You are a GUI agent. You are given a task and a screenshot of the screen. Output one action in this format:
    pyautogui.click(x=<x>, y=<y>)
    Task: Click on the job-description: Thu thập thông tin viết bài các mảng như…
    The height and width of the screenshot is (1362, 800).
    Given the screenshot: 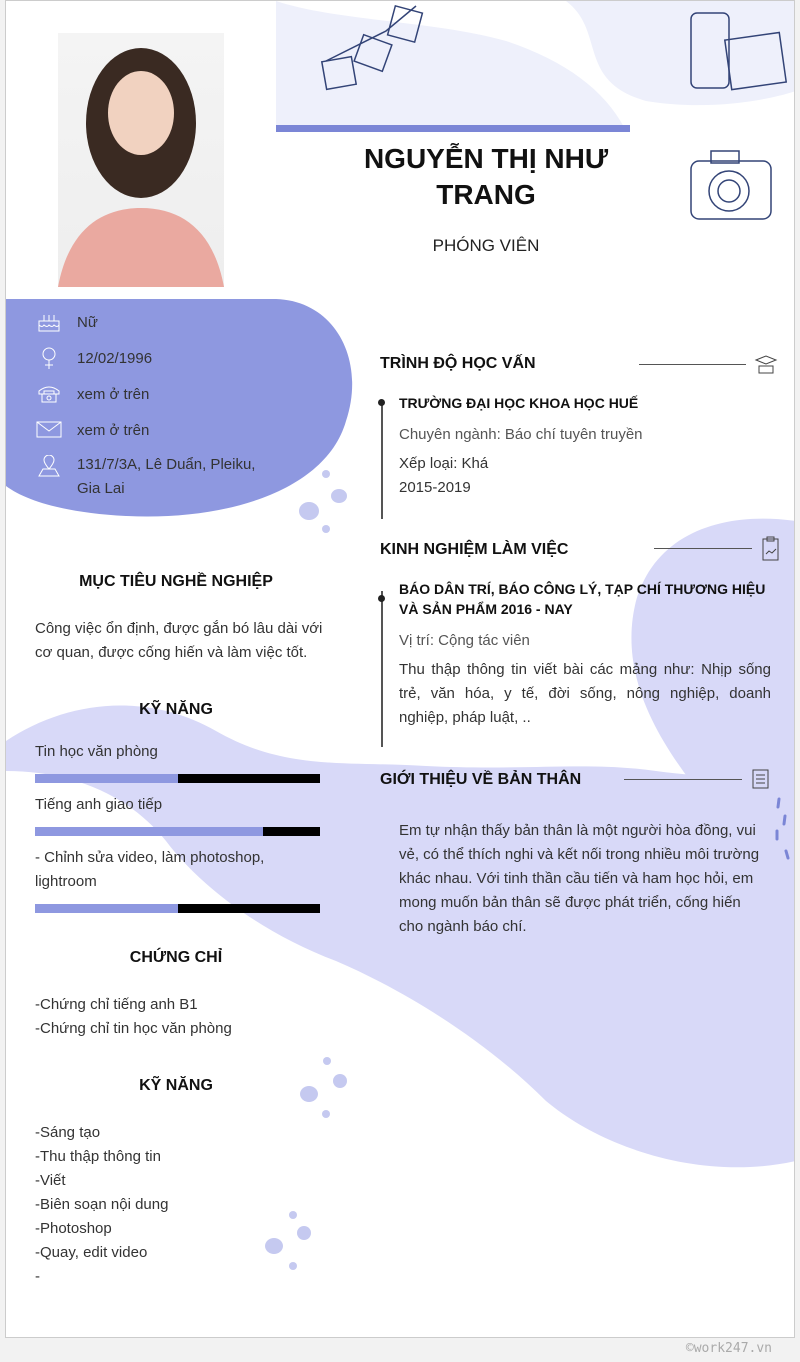 What is the action you would take?
    pyautogui.click(x=585, y=693)
    